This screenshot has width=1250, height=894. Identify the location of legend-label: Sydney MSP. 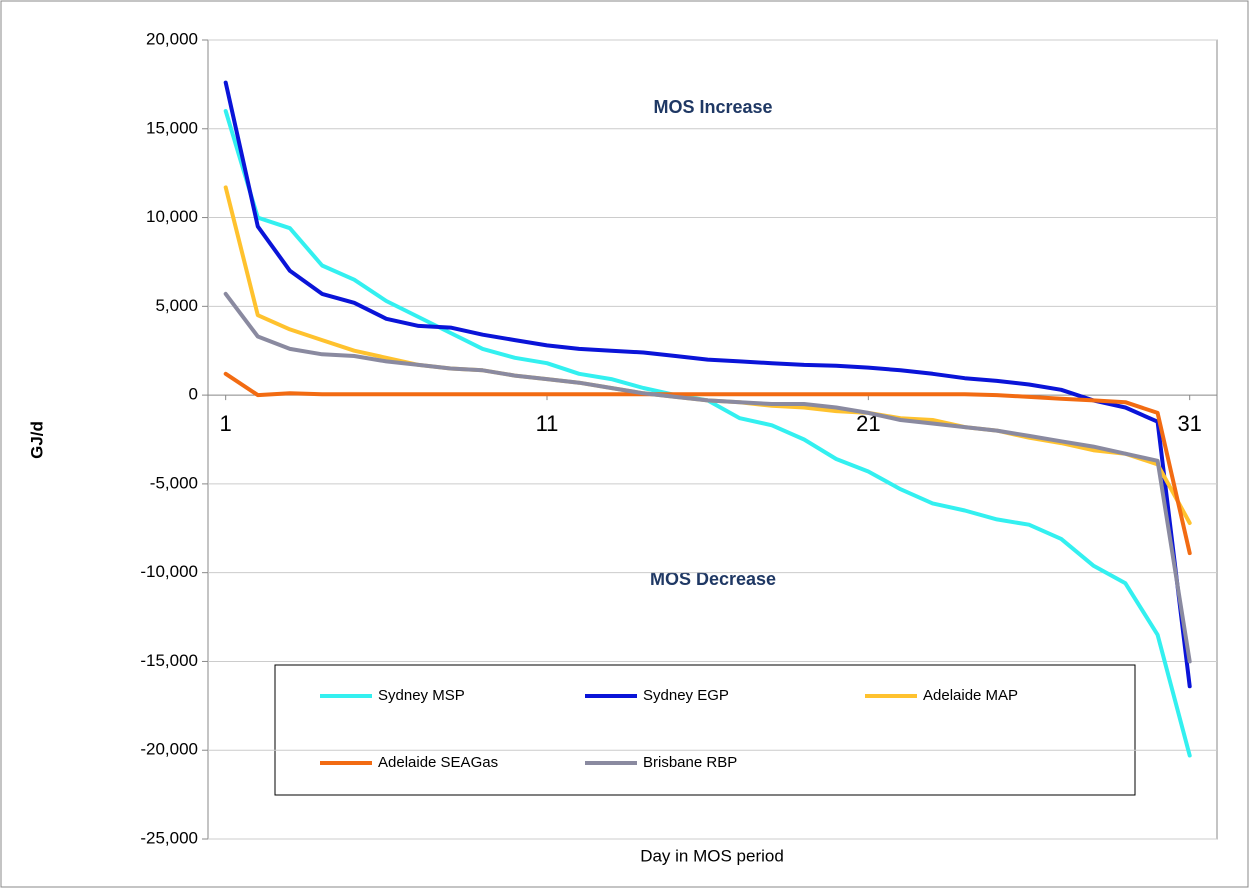
(421, 695).